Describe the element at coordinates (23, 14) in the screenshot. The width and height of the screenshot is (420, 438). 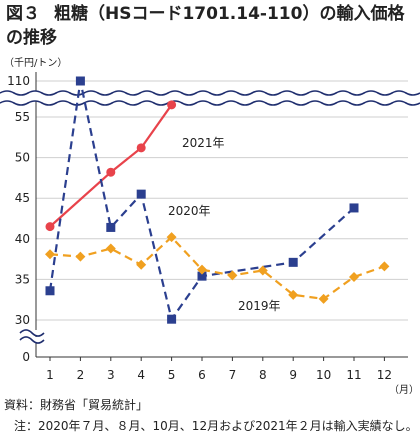
I see `figure-label: 図３` at that location.